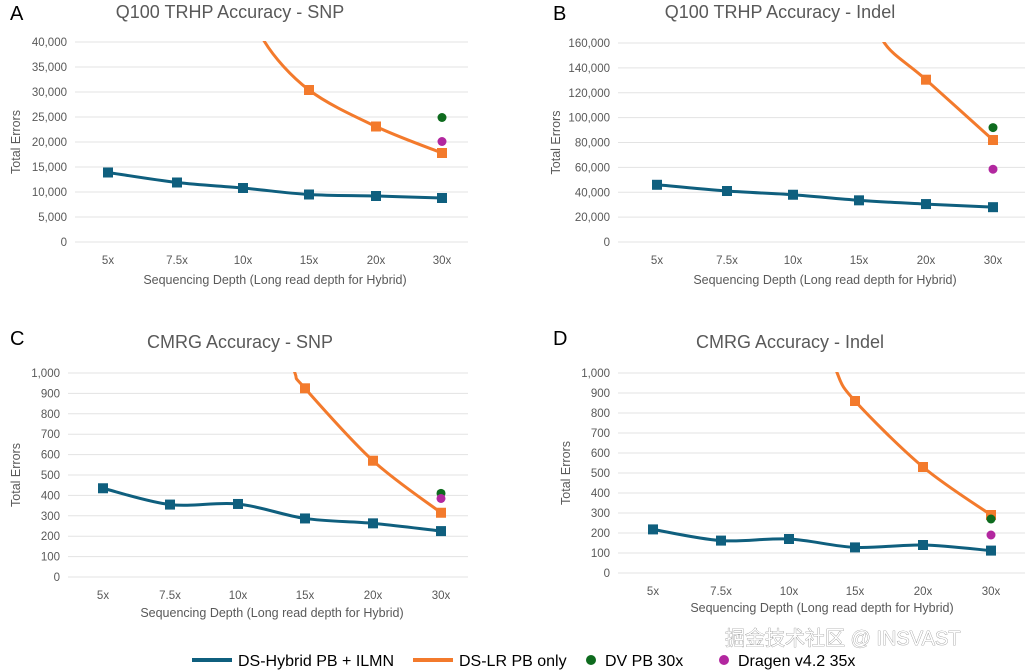  Describe the element at coordinates (316, 661) in the screenshot. I see `legend-label: DS-Hybrid PB + ILMN` at that location.